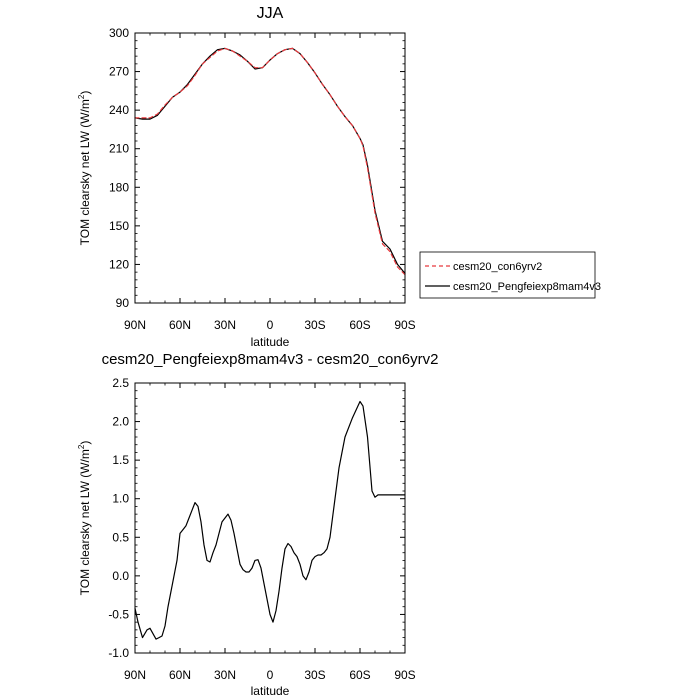 This screenshot has width=700, height=700. I want to click on top-xtick-label: 60N, so click(180, 325).